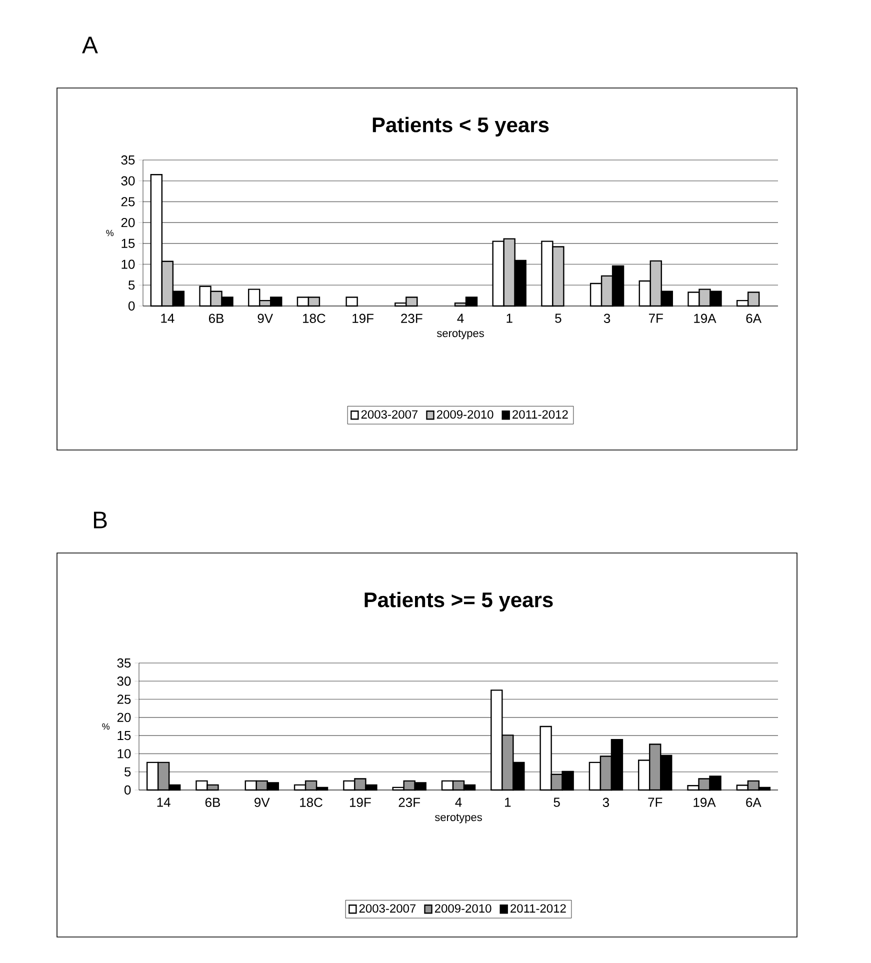 The height and width of the screenshot is (963, 871). I want to click on text: A, so click(90, 45).